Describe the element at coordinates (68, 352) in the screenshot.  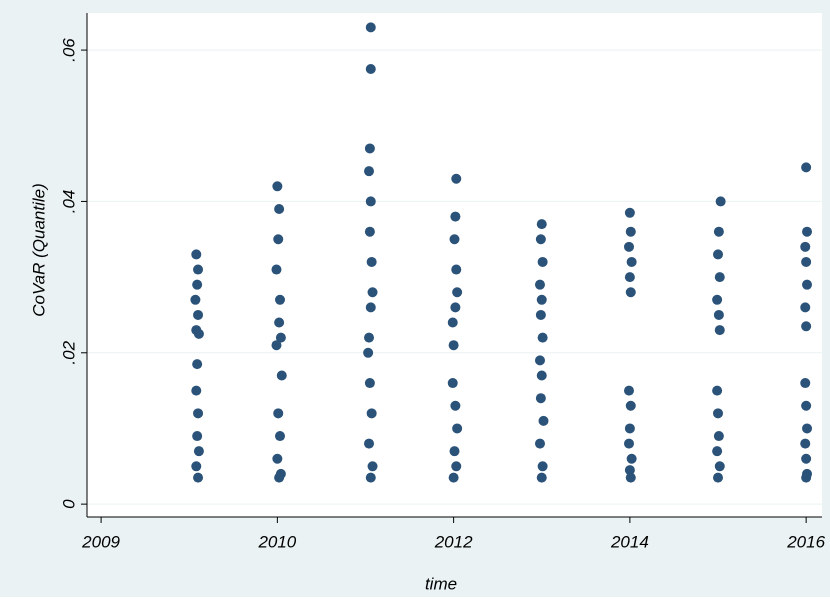
I see `y-tick-label: .02` at that location.